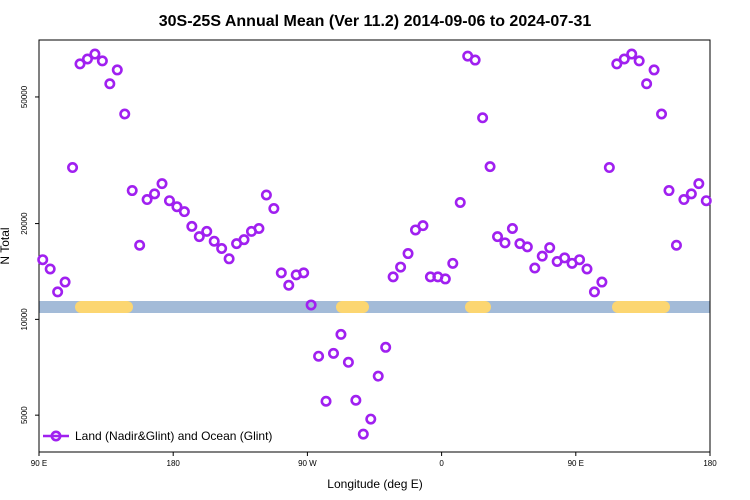 The image size is (750, 500). What do you see at coordinates (24, 96) in the screenshot?
I see `y-tick-label: 50000` at bounding box center [24, 96].